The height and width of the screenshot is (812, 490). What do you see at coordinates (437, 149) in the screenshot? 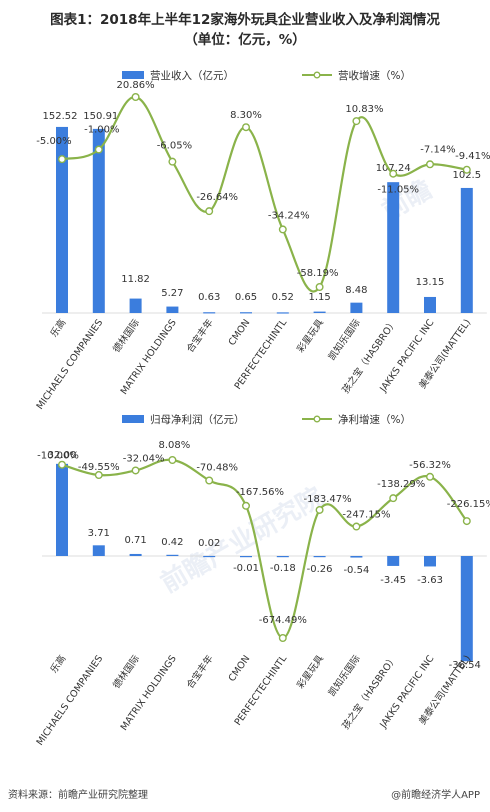
I see `growth-value-label: -7.14%` at bounding box center [437, 149].